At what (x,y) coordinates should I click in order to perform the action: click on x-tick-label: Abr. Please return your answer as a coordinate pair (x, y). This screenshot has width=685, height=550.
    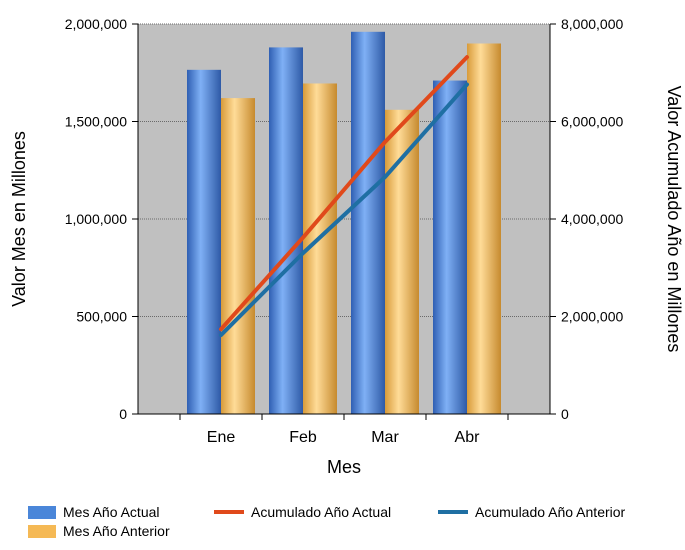
    Looking at the image, I should click on (468, 437).